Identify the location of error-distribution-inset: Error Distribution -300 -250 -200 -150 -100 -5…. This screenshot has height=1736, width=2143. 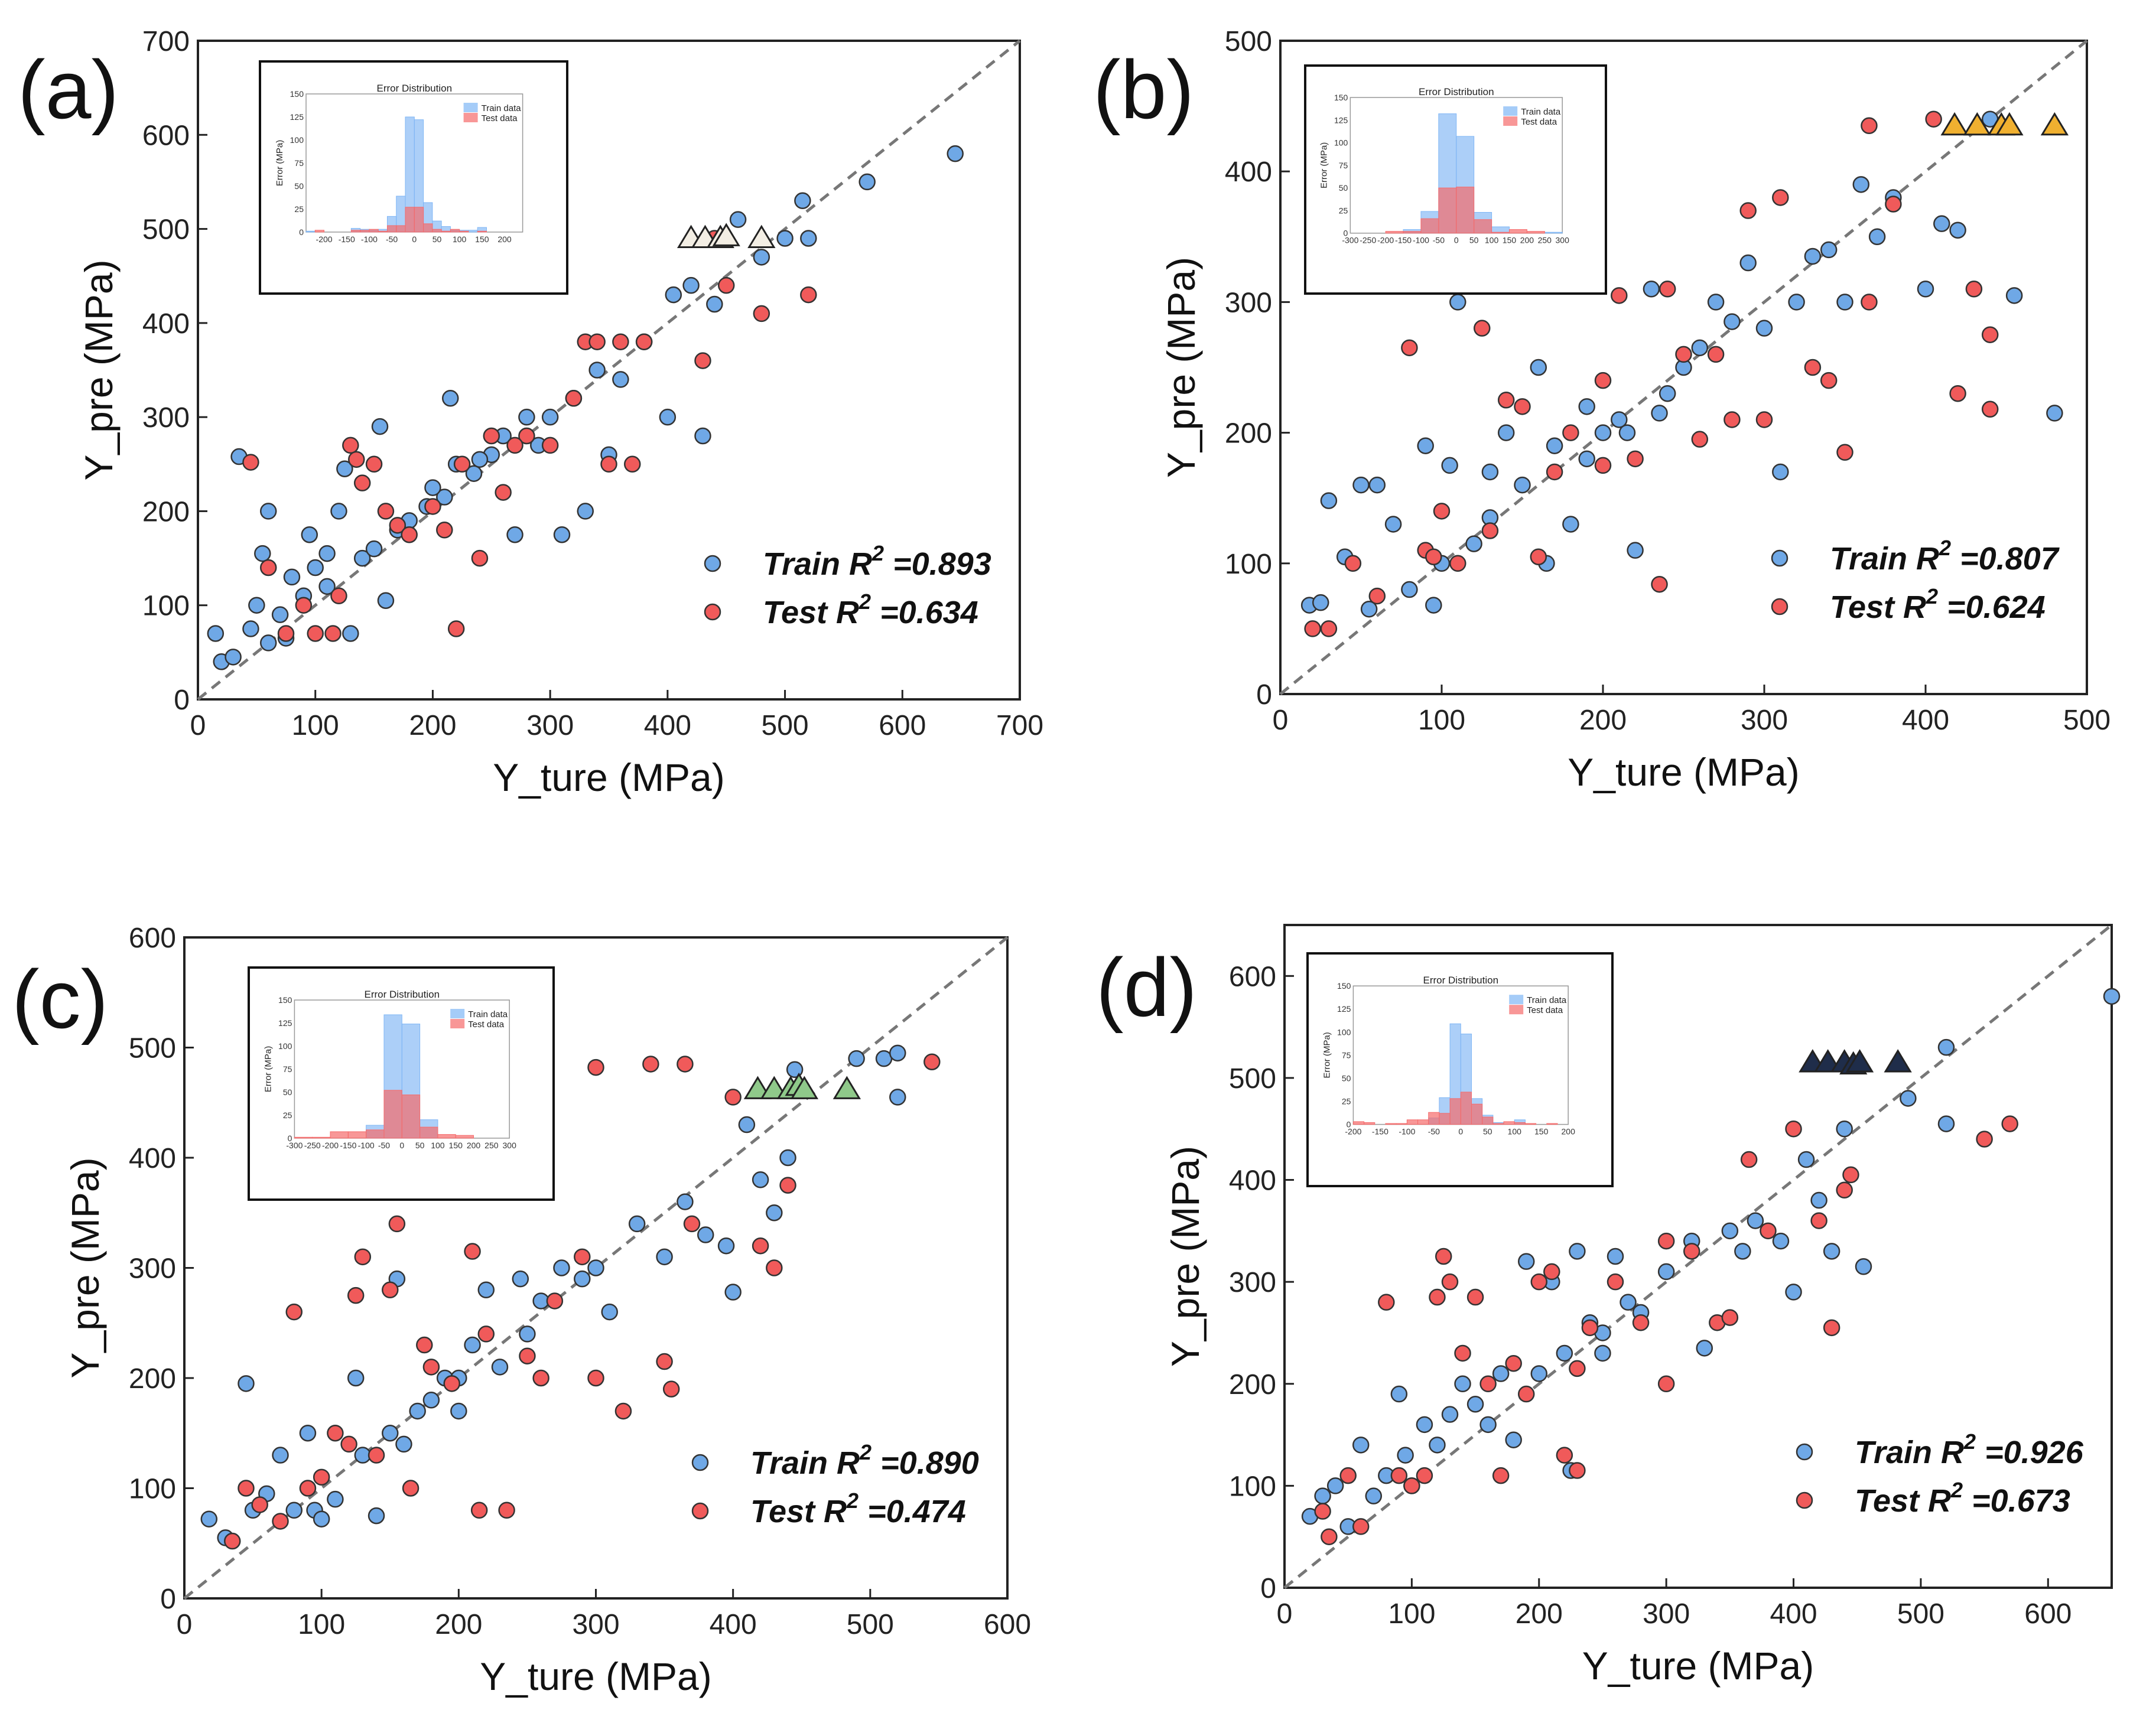
(401, 1083).